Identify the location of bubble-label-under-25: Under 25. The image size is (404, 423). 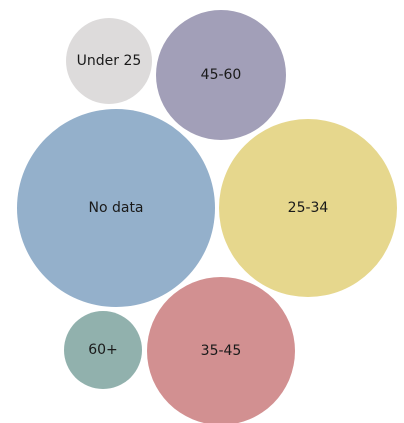
(109, 61).